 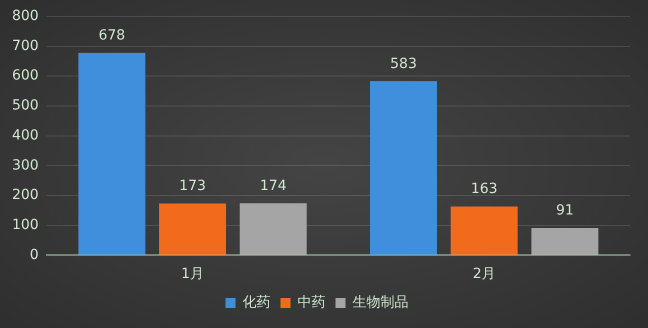 I want to click on legend-label: 中药, so click(x=312, y=302).